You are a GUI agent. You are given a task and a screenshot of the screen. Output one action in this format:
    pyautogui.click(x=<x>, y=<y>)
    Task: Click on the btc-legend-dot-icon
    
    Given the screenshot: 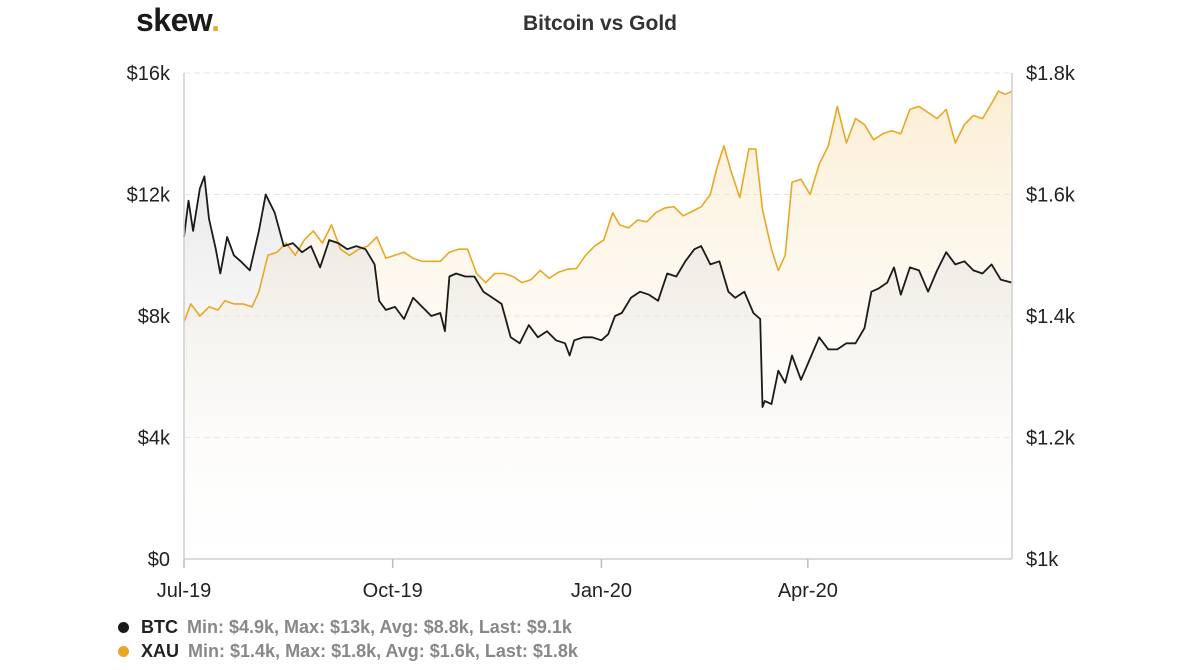 What is the action you would take?
    pyautogui.click(x=123, y=627)
    